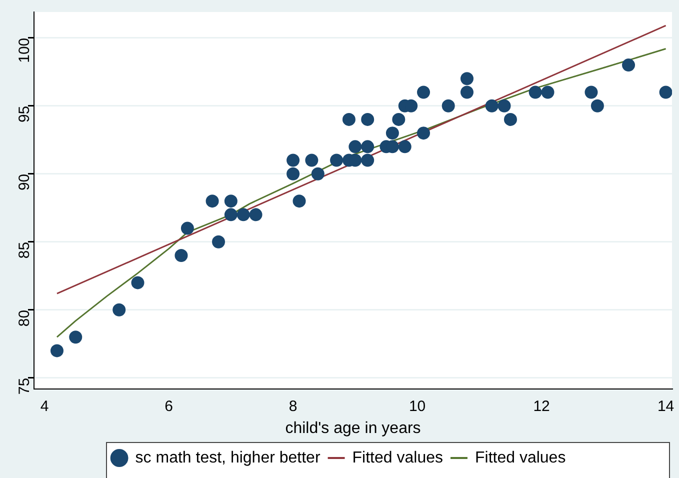 This screenshot has height=478, width=679. What do you see at coordinates (228, 457) in the screenshot?
I see `legend-label: sc math test, higher better` at bounding box center [228, 457].